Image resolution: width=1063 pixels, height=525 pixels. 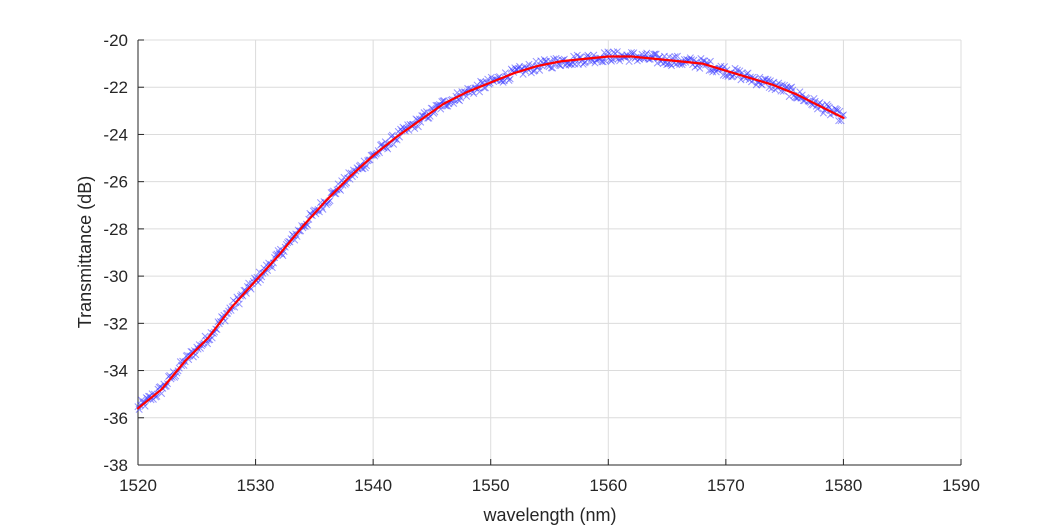 What do you see at coordinates (115, 276) in the screenshot?
I see `y-tick-label: -30` at bounding box center [115, 276].